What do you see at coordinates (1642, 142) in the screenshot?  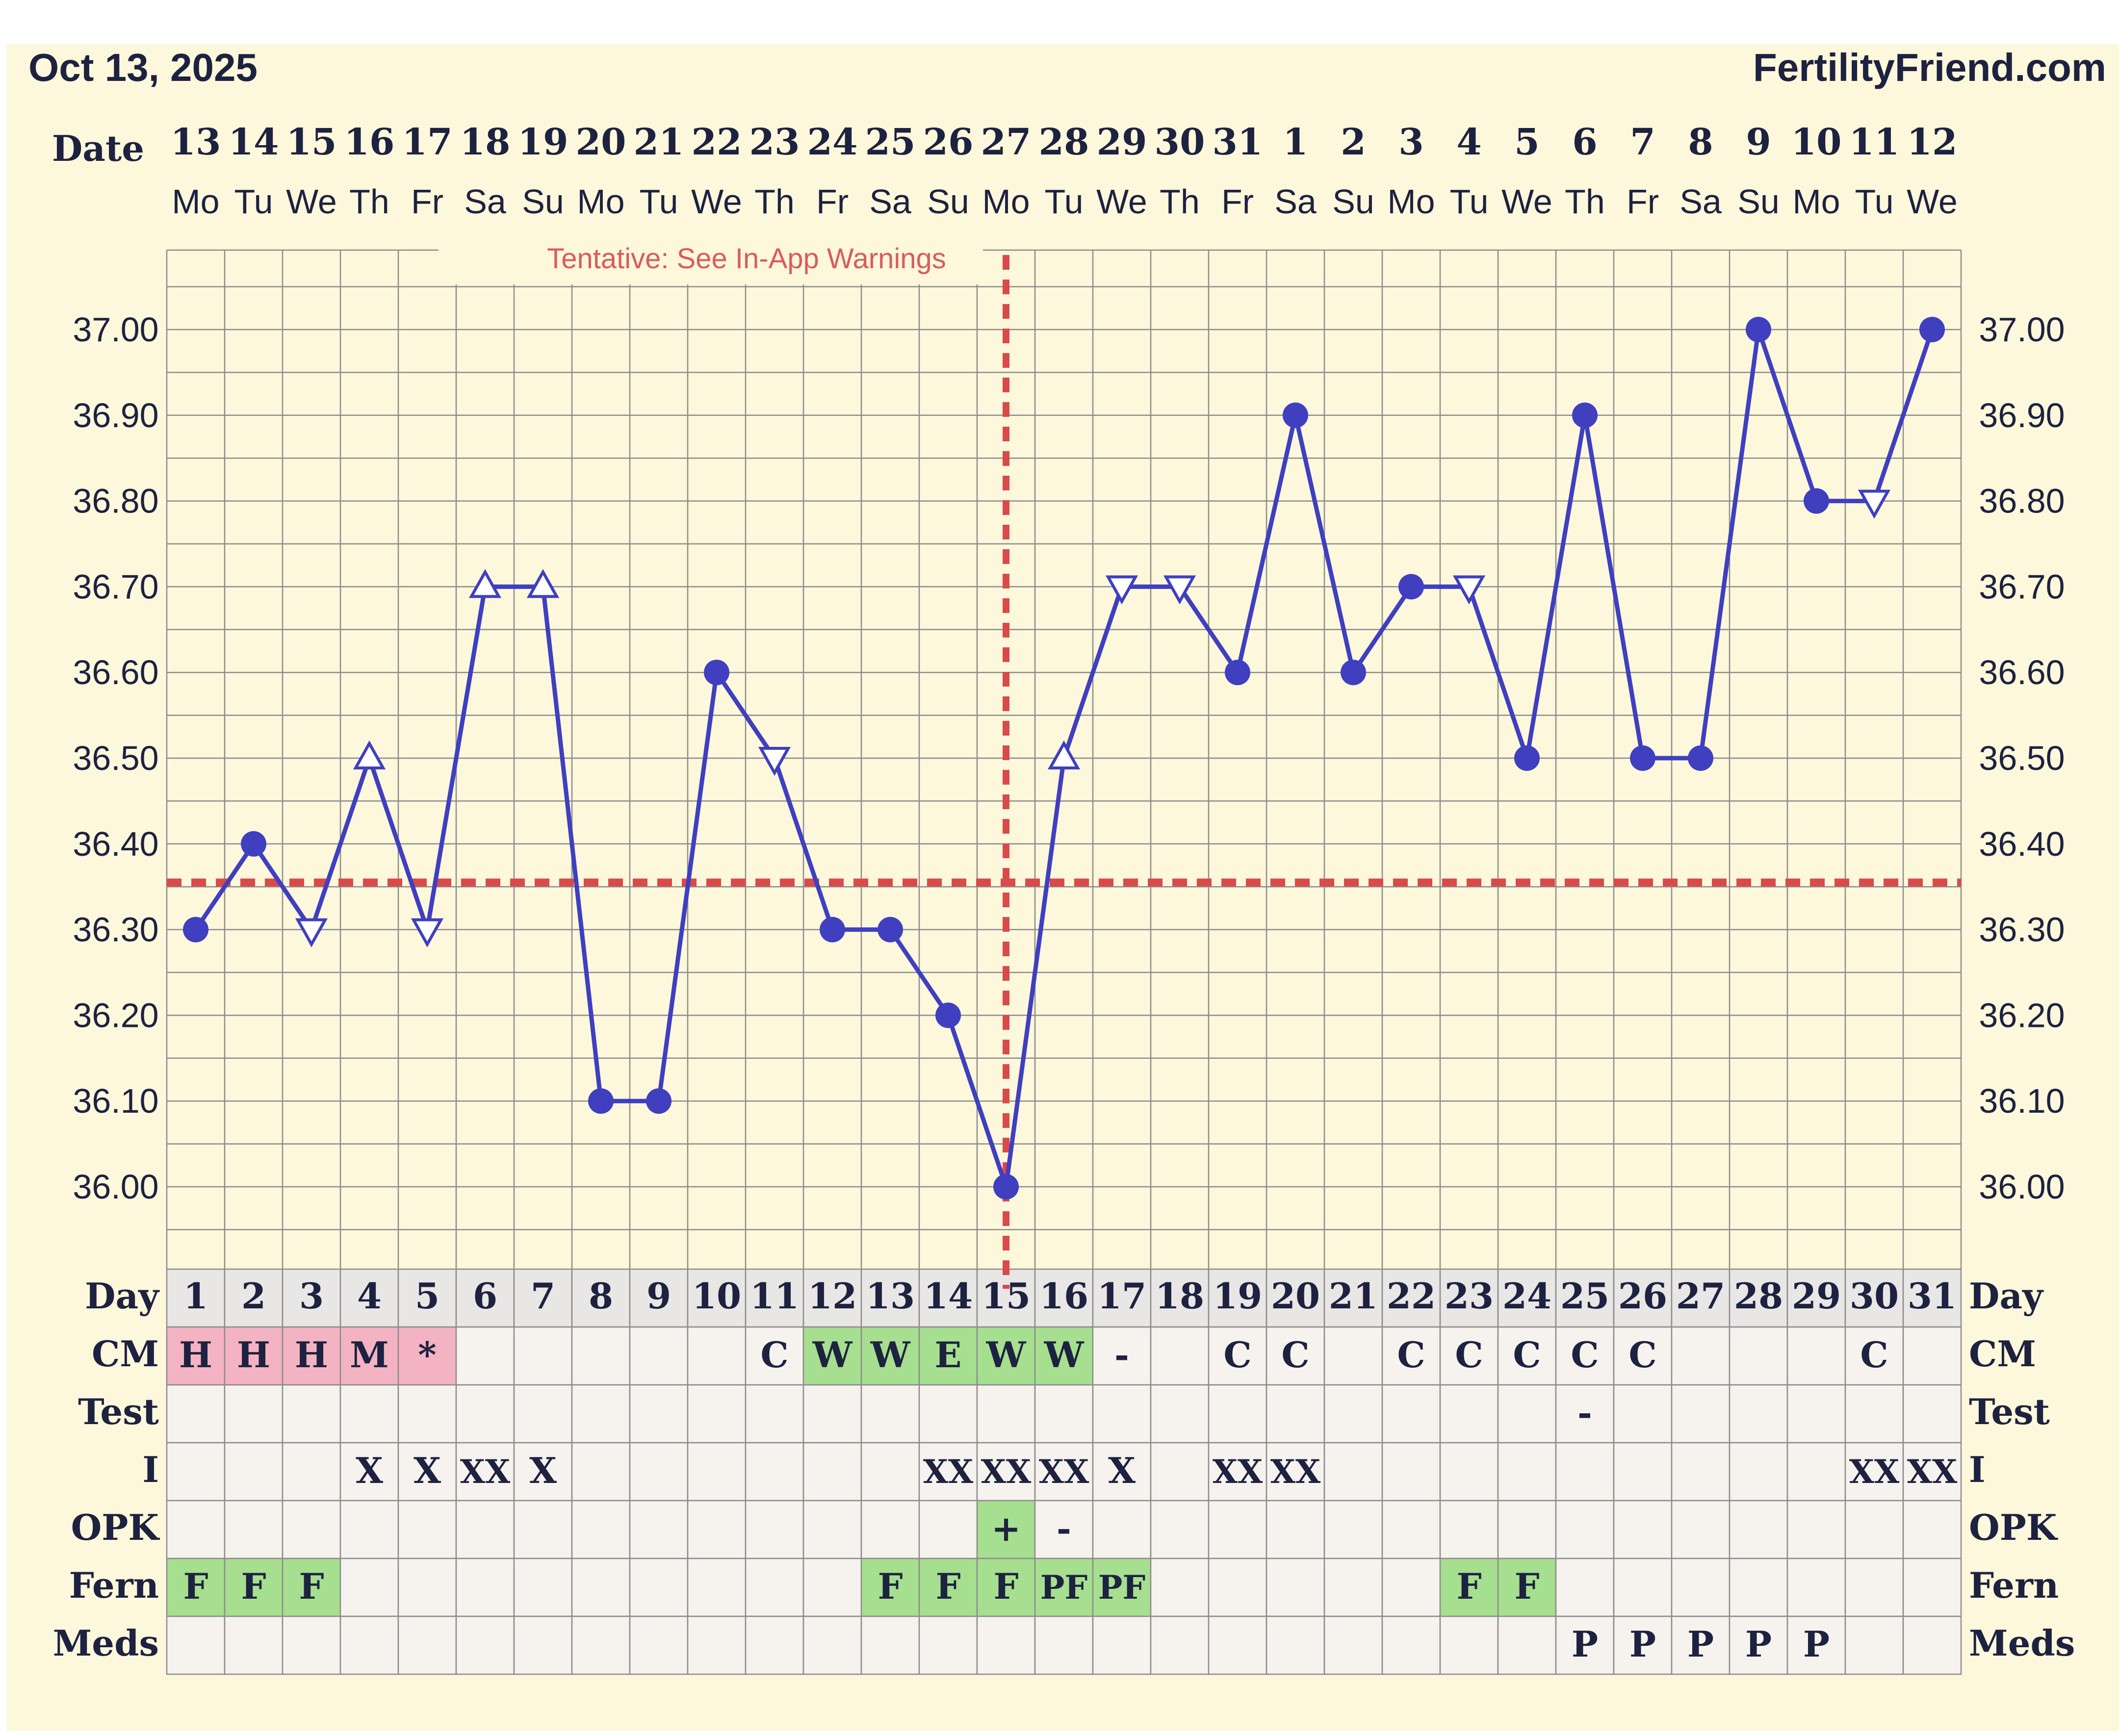 I see `date-label: 7` at bounding box center [1642, 142].